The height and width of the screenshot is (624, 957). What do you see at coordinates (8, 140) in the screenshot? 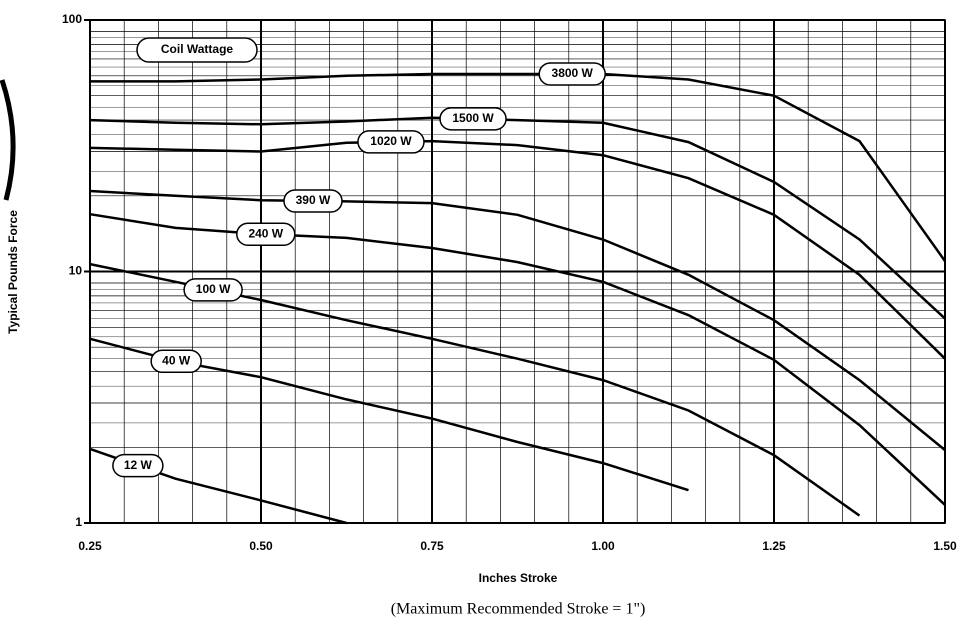
I see `scan-artifact` at bounding box center [8, 140].